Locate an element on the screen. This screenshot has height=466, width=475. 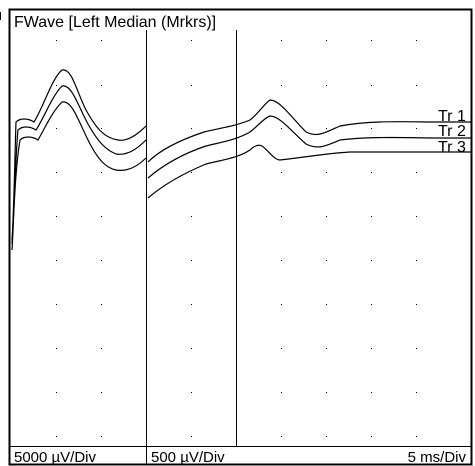
trace-1-right is located at coordinates (309, 131).